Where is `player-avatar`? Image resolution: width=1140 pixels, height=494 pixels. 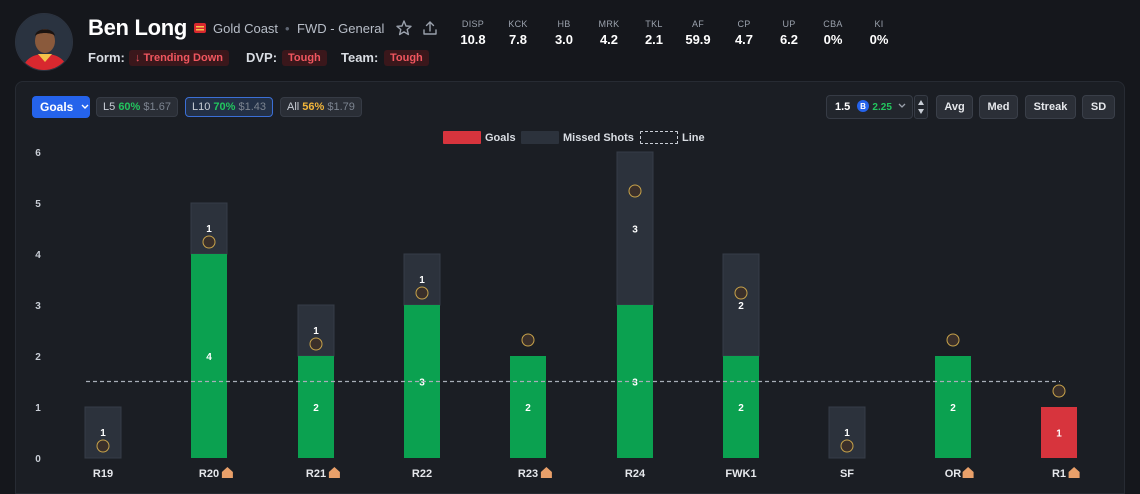 player-avatar is located at coordinates (44, 42).